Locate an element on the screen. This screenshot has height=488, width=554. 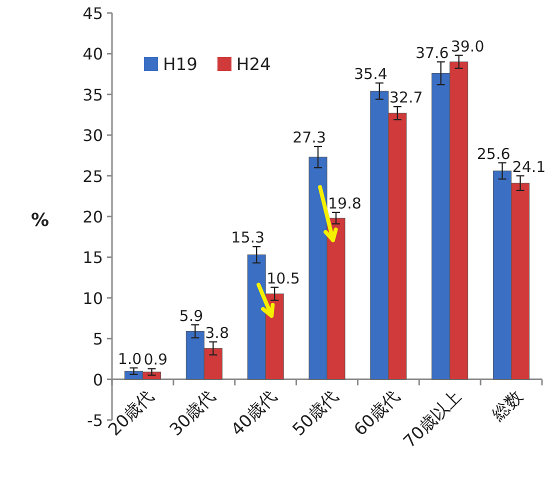
data-label: 35.4 is located at coordinates (371, 74).